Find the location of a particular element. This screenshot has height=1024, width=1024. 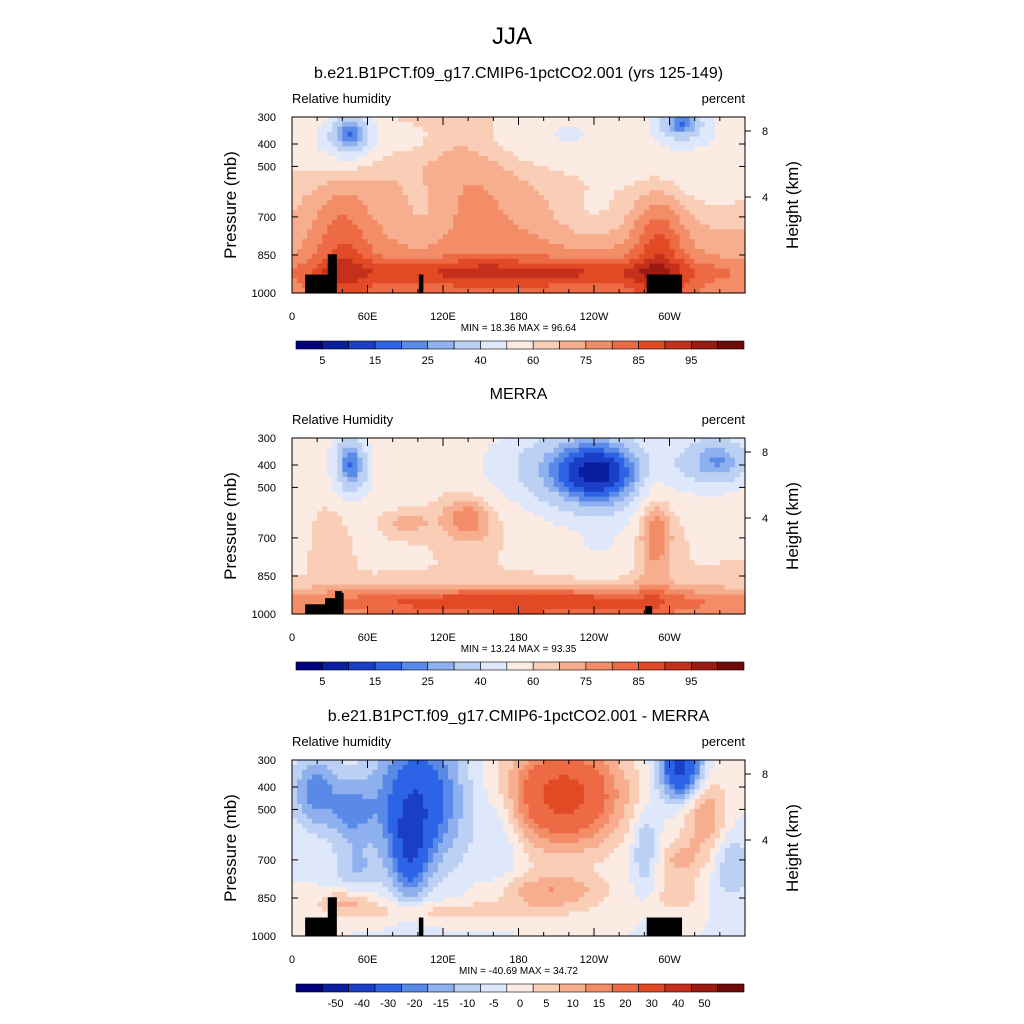

right-tick-label: 8 is located at coordinates (765, 132).